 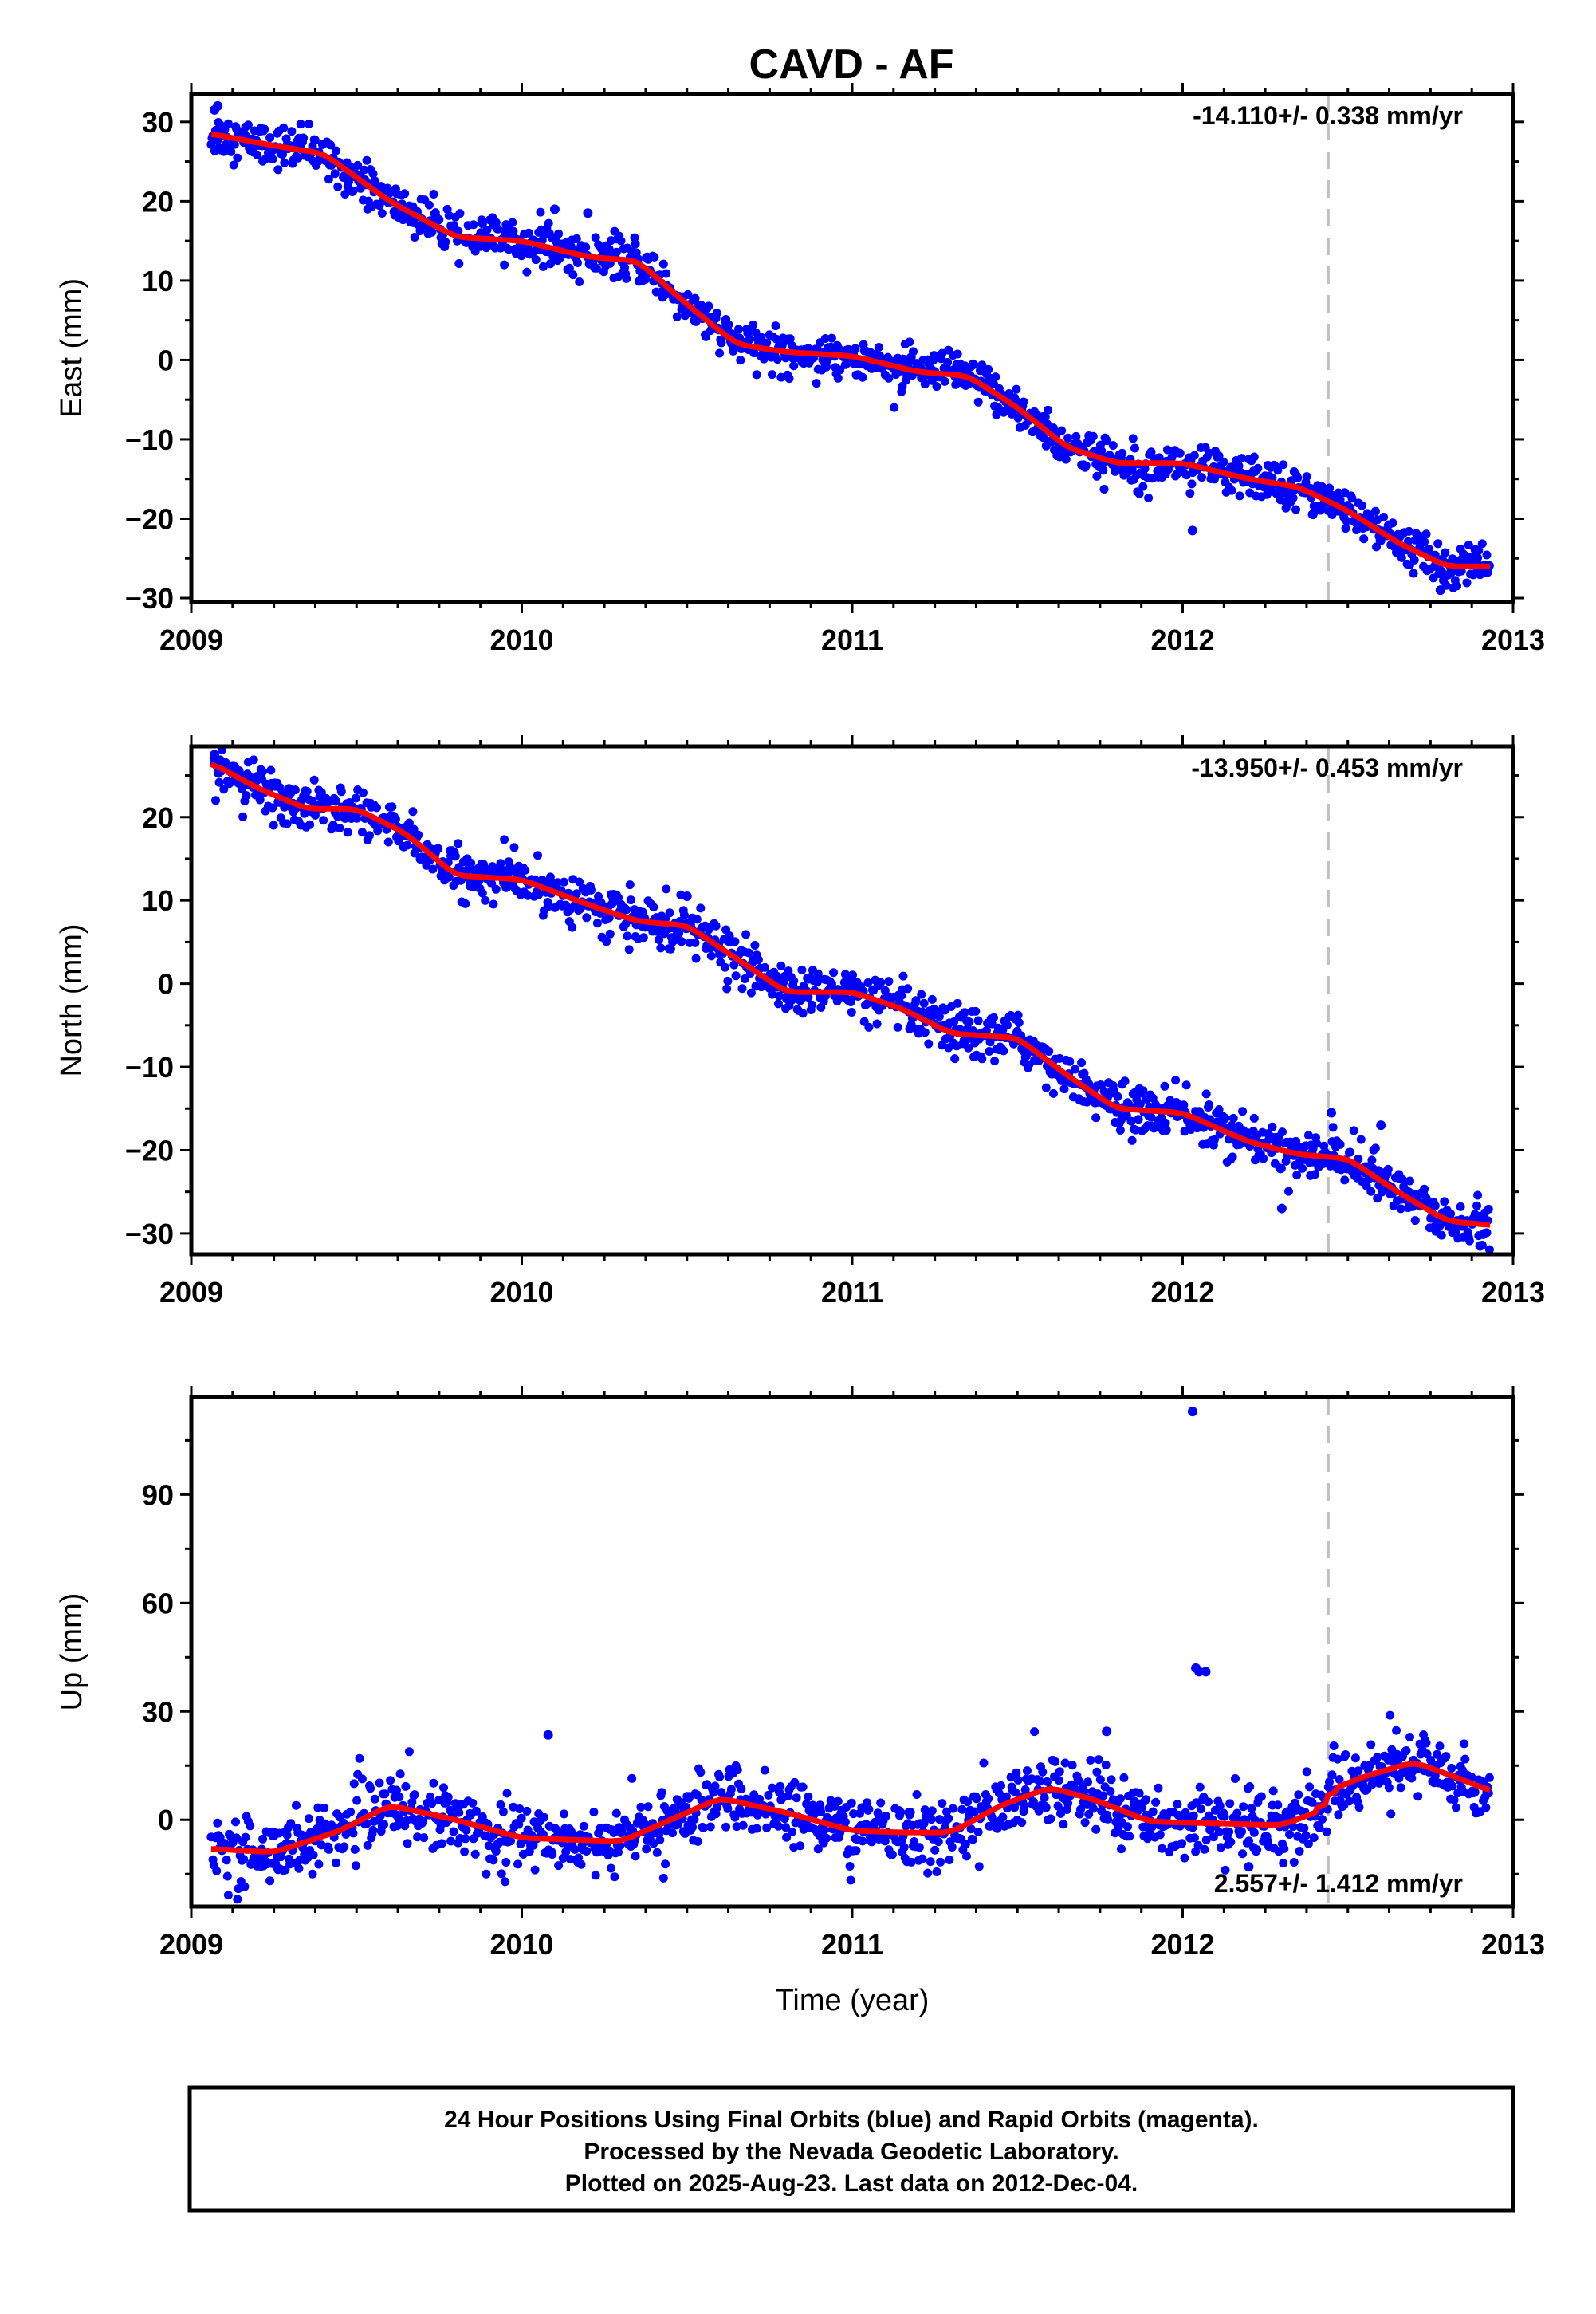 What do you see at coordinates (852, 1945) in the screenshot?
I see `up-x-tick-label: 2011` at bounding box center [852, 1945].